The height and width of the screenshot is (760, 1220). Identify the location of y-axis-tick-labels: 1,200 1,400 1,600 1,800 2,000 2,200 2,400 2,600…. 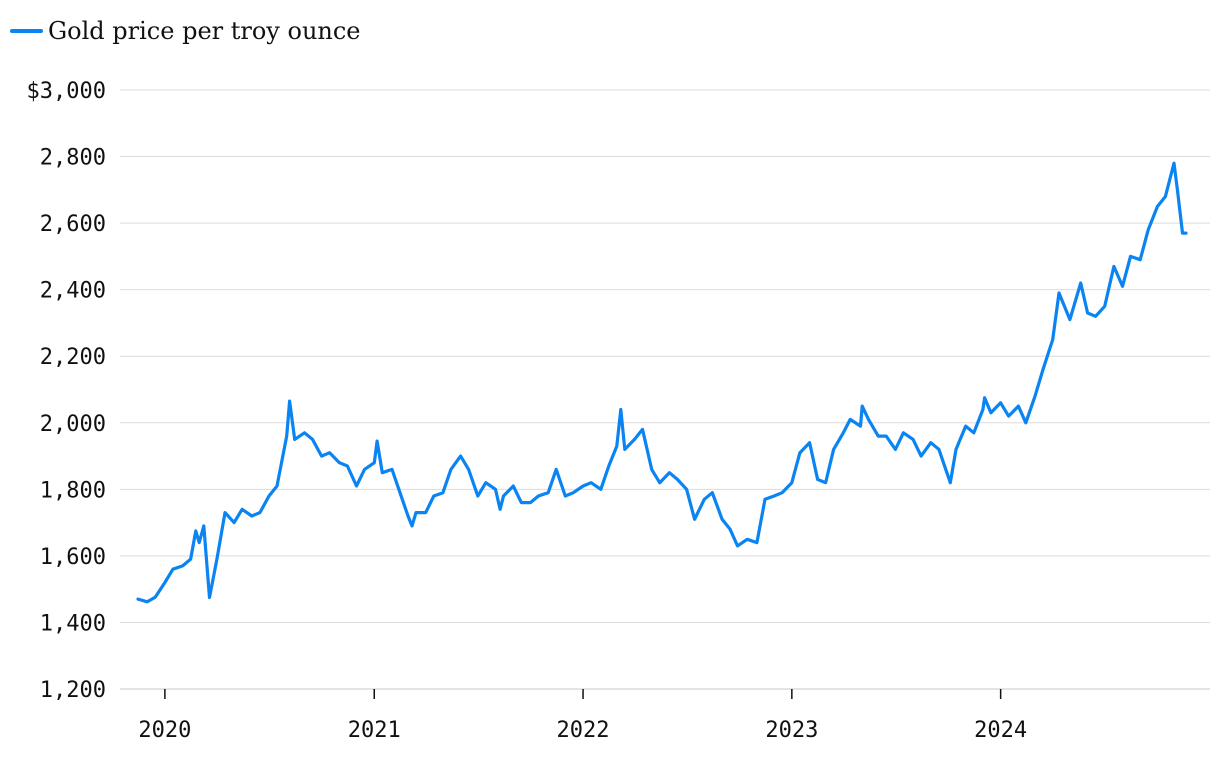
(66, 391).